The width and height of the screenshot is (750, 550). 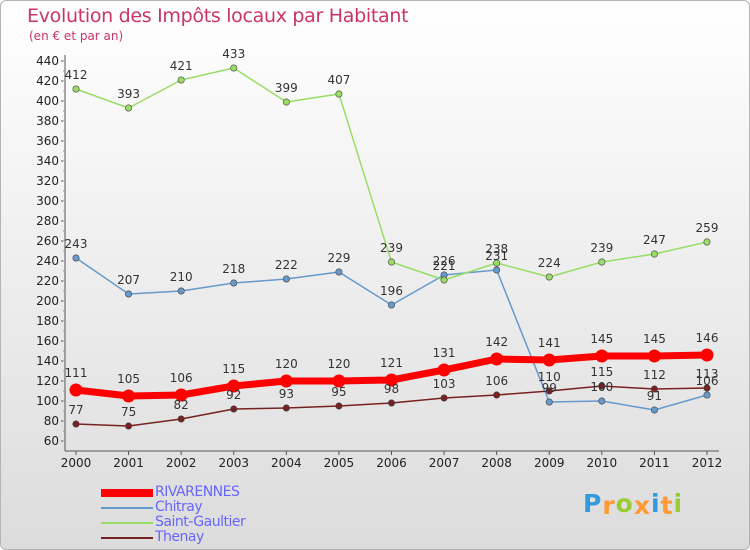 I want to click on x-tick-label: 2010, so click(x=602, y=463).